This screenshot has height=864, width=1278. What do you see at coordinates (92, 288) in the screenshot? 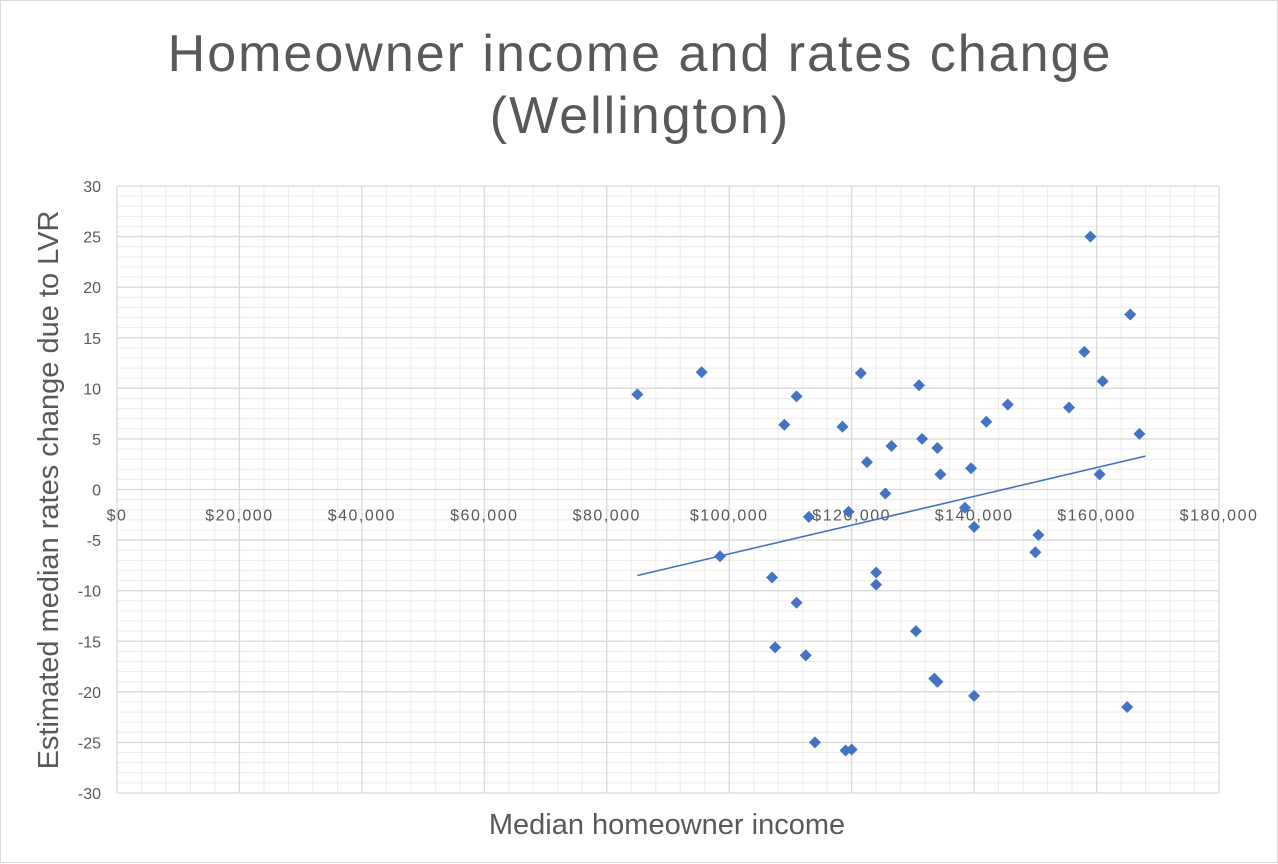
I see `y-tick-label: 20` at bounding box center [92, 288].